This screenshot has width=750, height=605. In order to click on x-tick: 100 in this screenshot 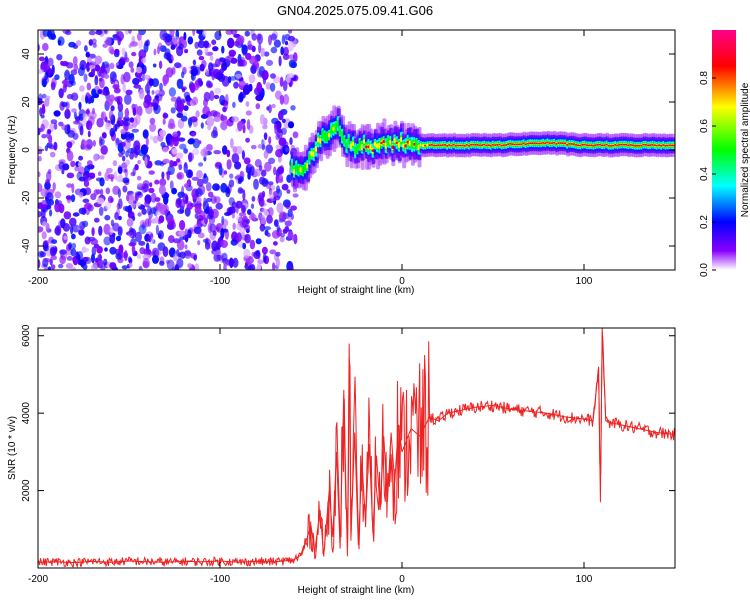, I will do `click(584, 456)`.